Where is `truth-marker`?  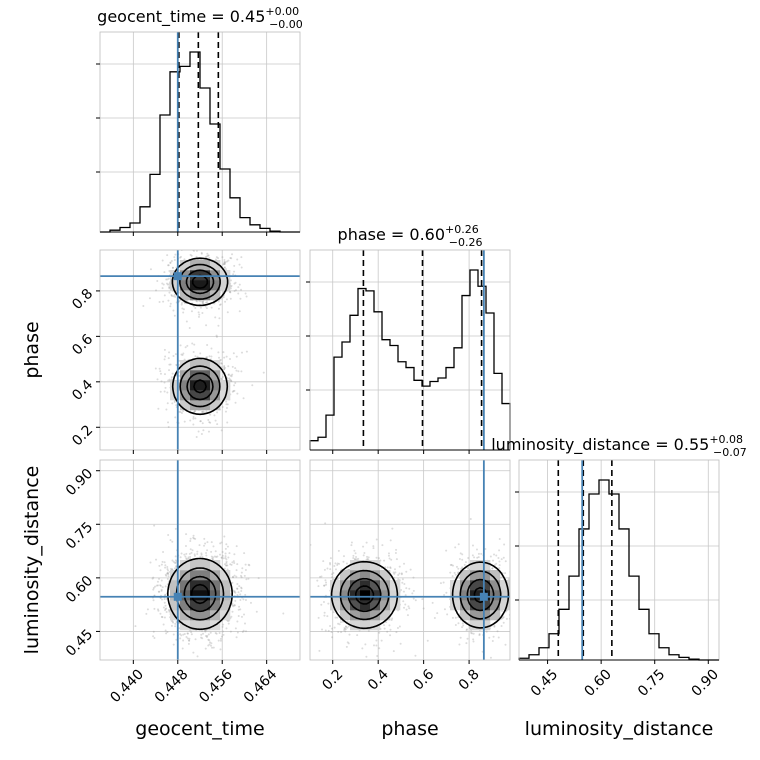
truth-marker is located at coordinates (483, 596).